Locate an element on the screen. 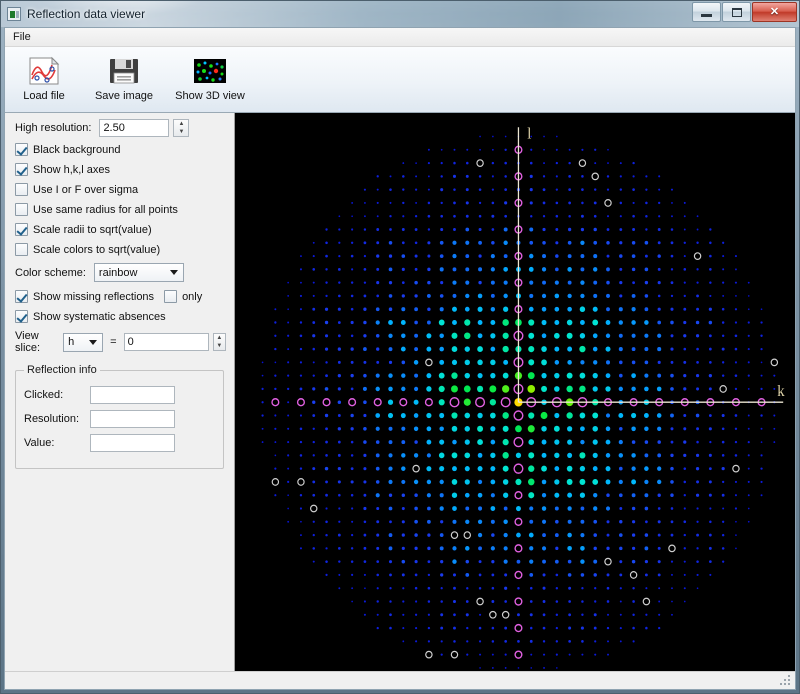 This screenshot has width=800, height=694. checkbox-show-hkl-axes: Show h,k,l axes is located at coordinates (120, 169).